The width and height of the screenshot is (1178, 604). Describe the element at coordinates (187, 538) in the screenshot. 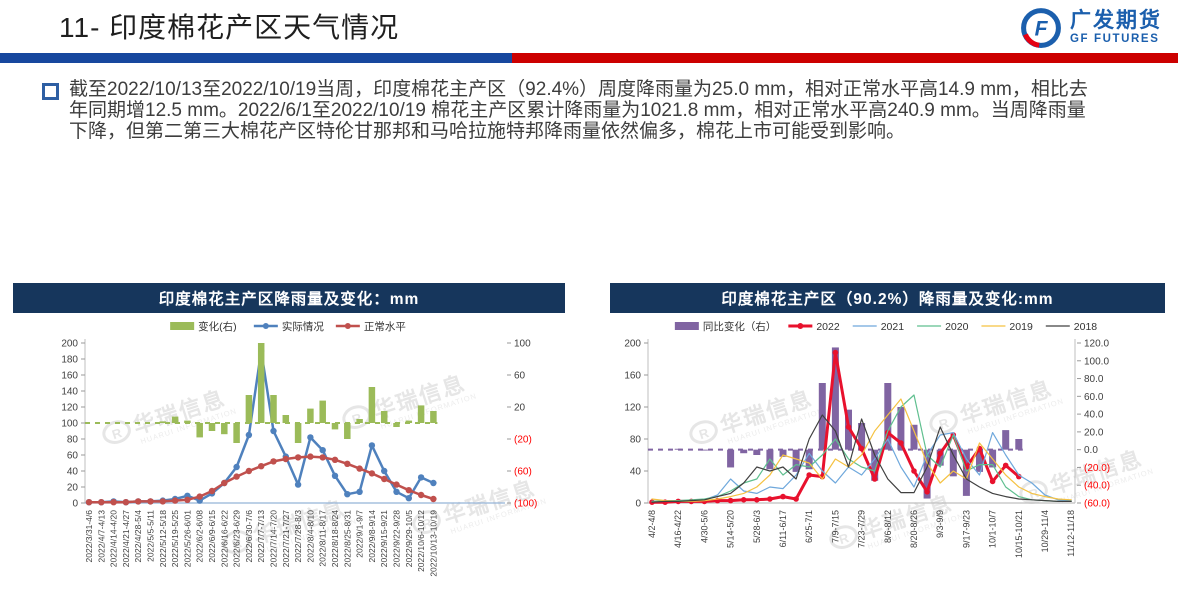

I see `svg-text: 2022/5/26-6/01` at that location.